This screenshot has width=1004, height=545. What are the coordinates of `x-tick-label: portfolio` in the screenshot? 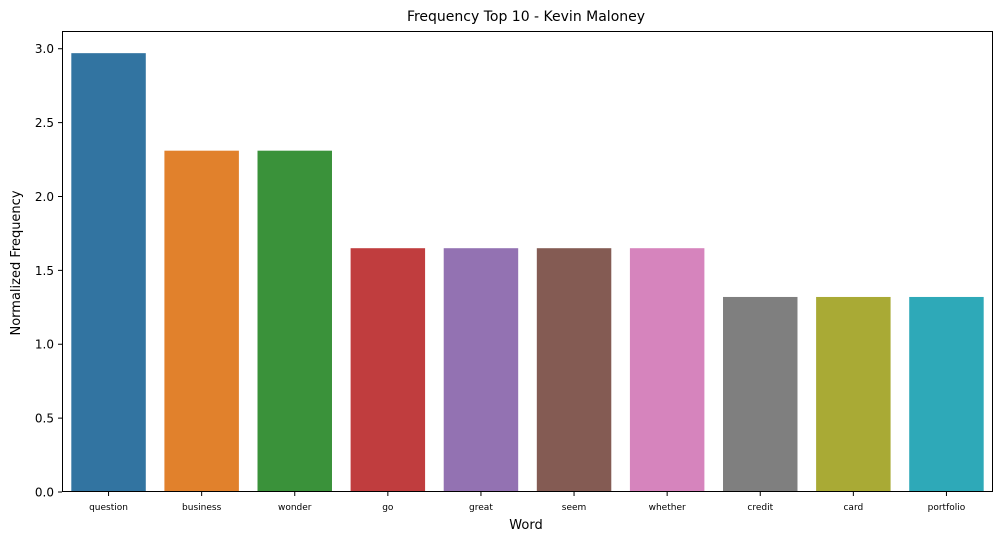 It's located at (947, 508).